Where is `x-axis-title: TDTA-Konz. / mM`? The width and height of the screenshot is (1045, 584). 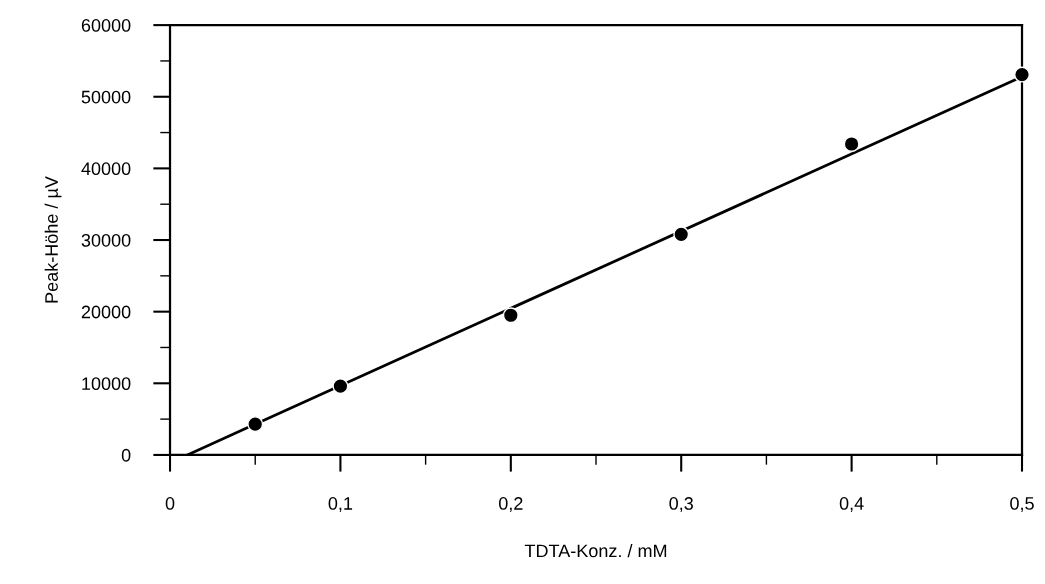 x-axis-title: TDTA-Konz. / mM is located at coordinates (595, 550).